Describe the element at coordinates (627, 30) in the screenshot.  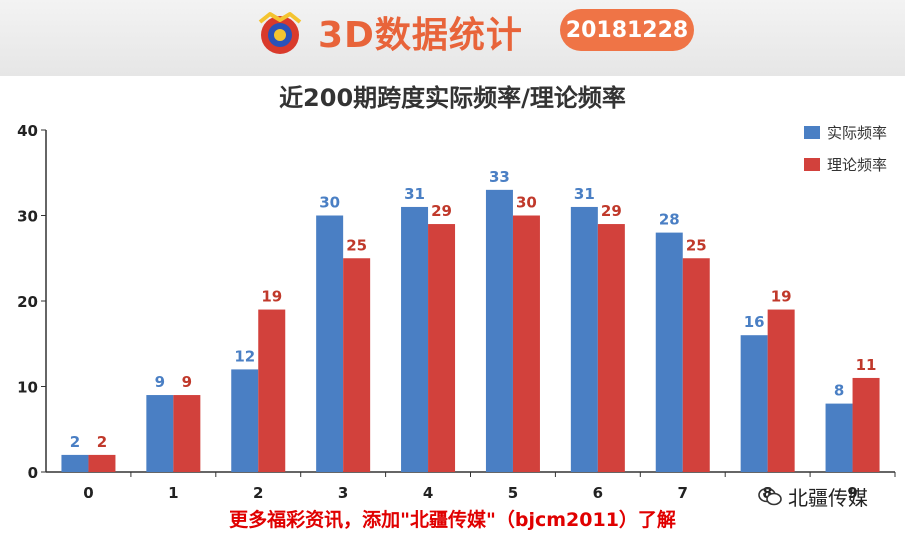
I see `date-badge: 20181228` at that location.